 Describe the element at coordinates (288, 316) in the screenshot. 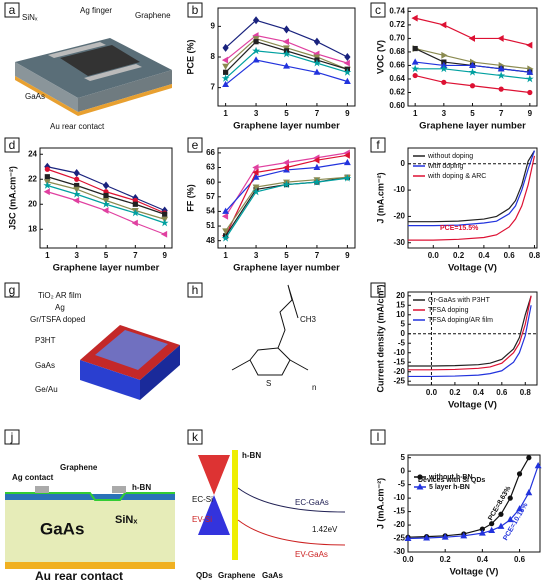

I see `chain` at that location.